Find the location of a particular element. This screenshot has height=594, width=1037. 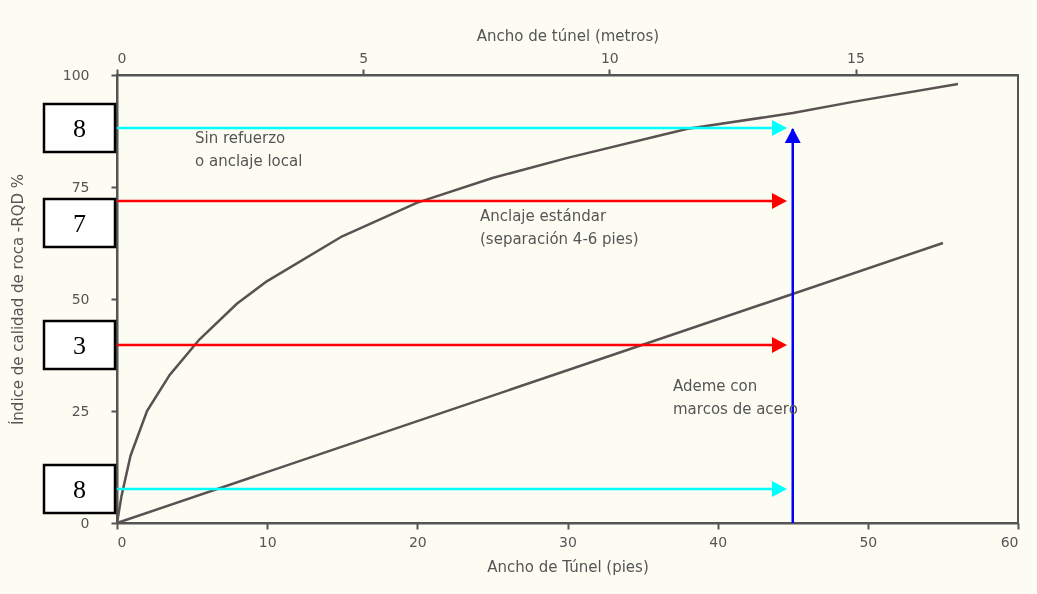

x-tick-label: 50 is located at coordinates (868, 541).